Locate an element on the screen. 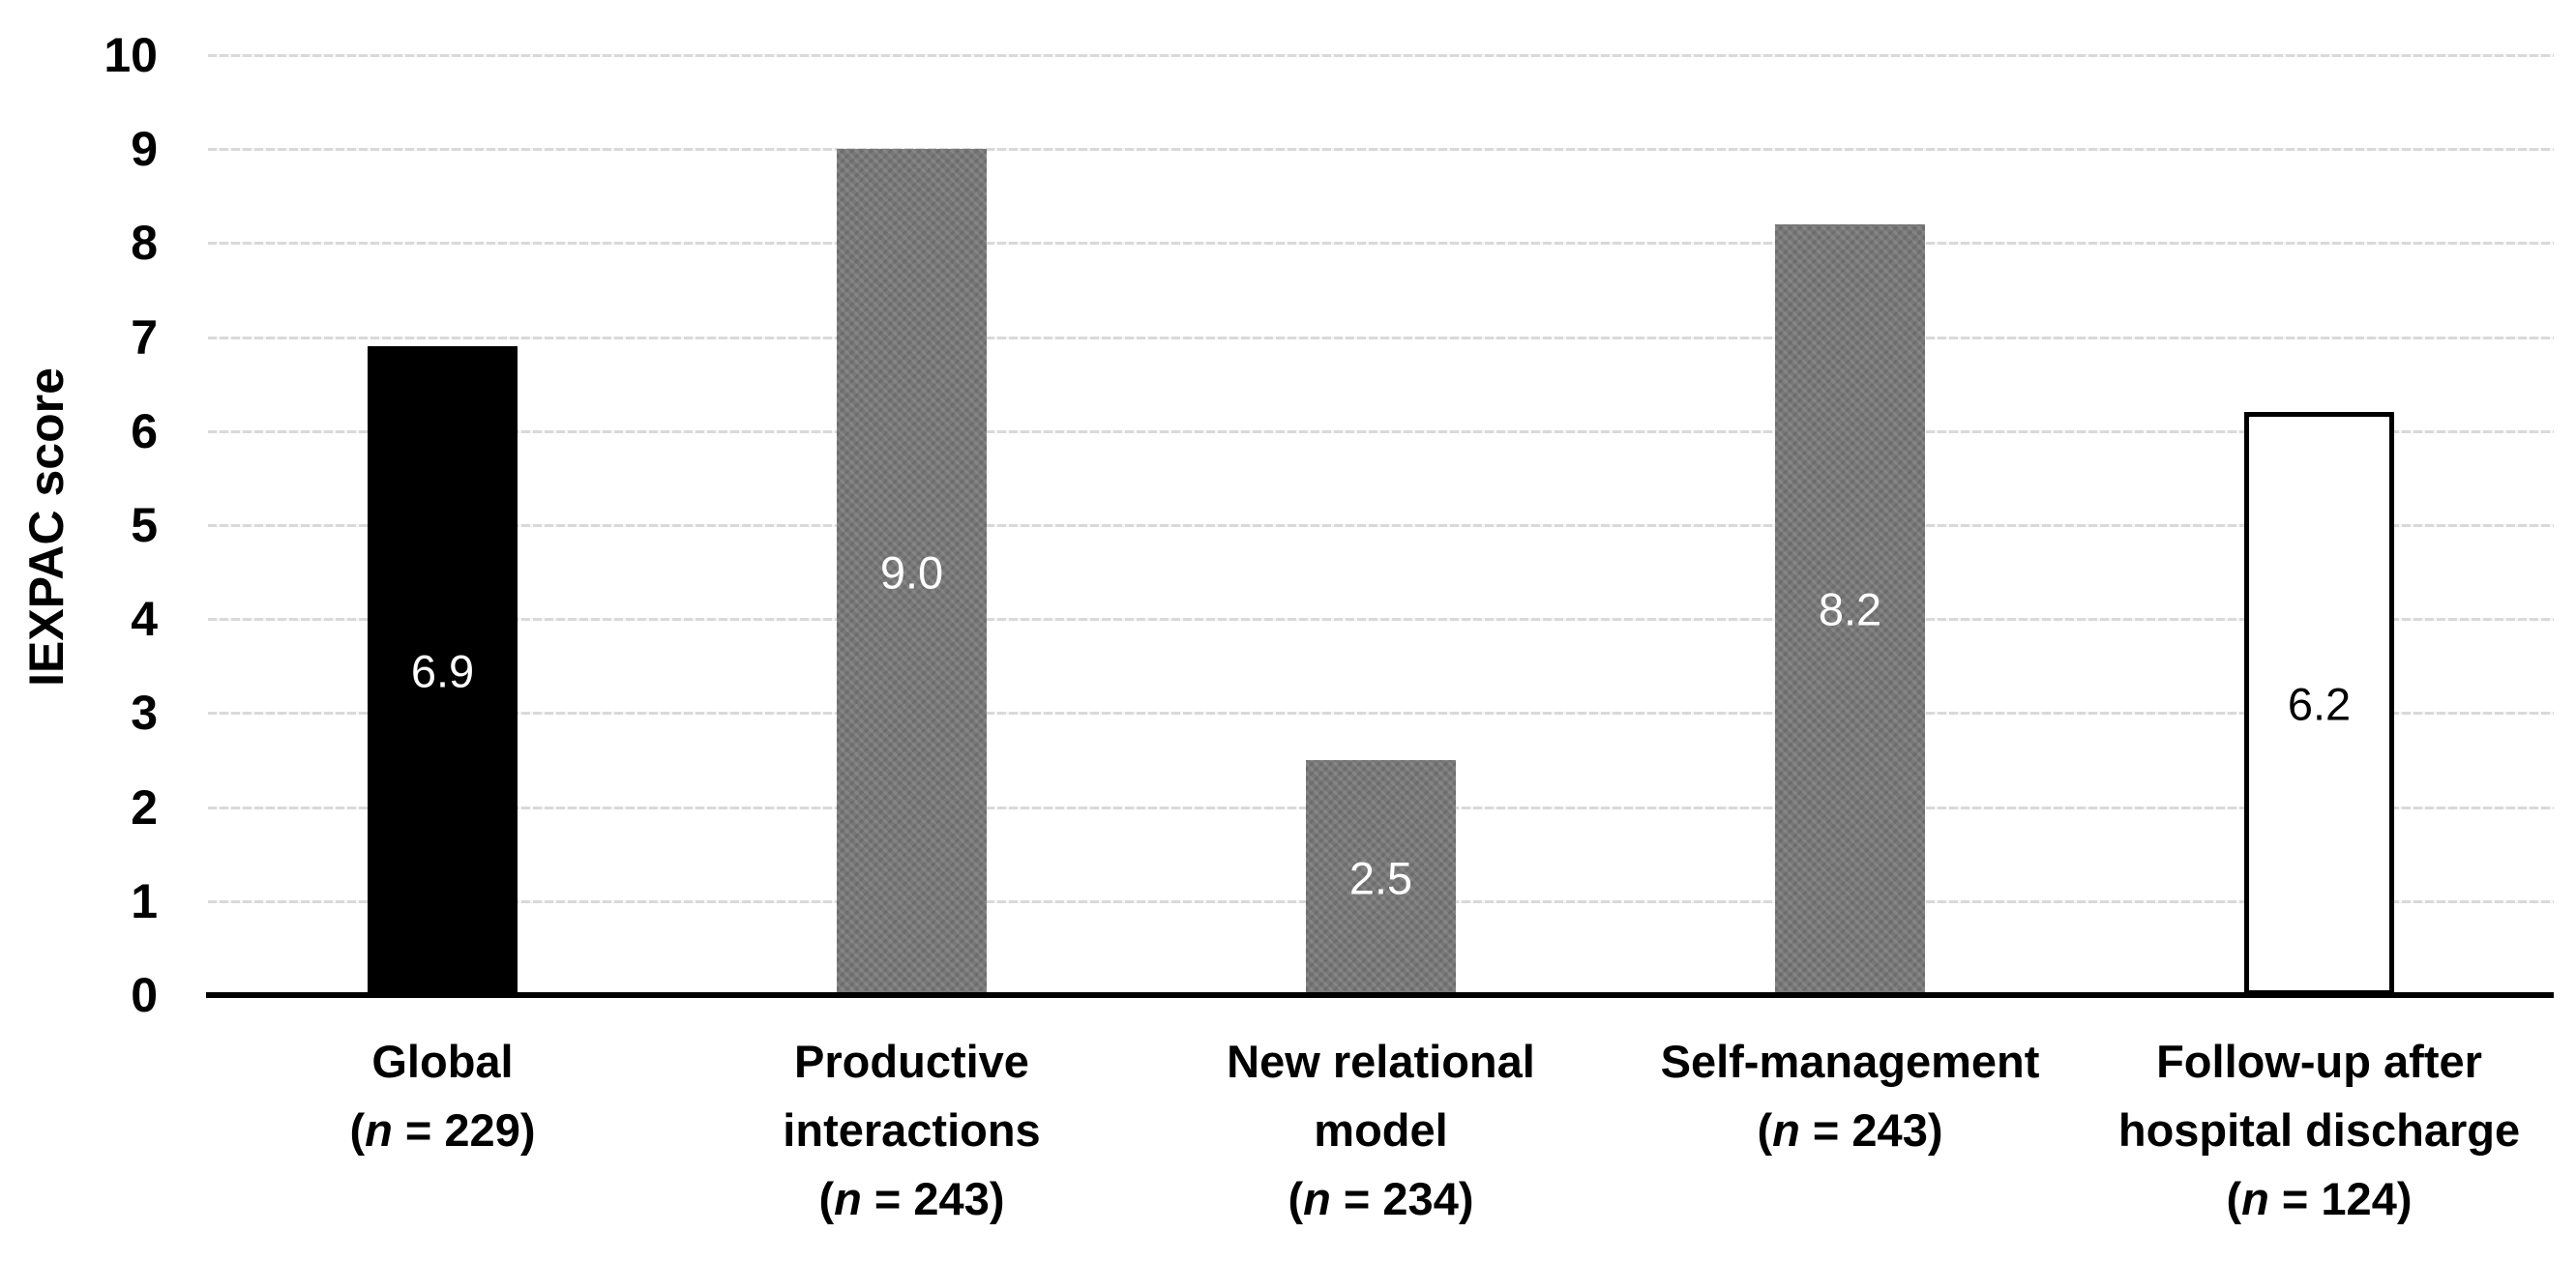 The image size is (2576, 1262). y-tick-label: 2 is located at coordinates (145, 807).